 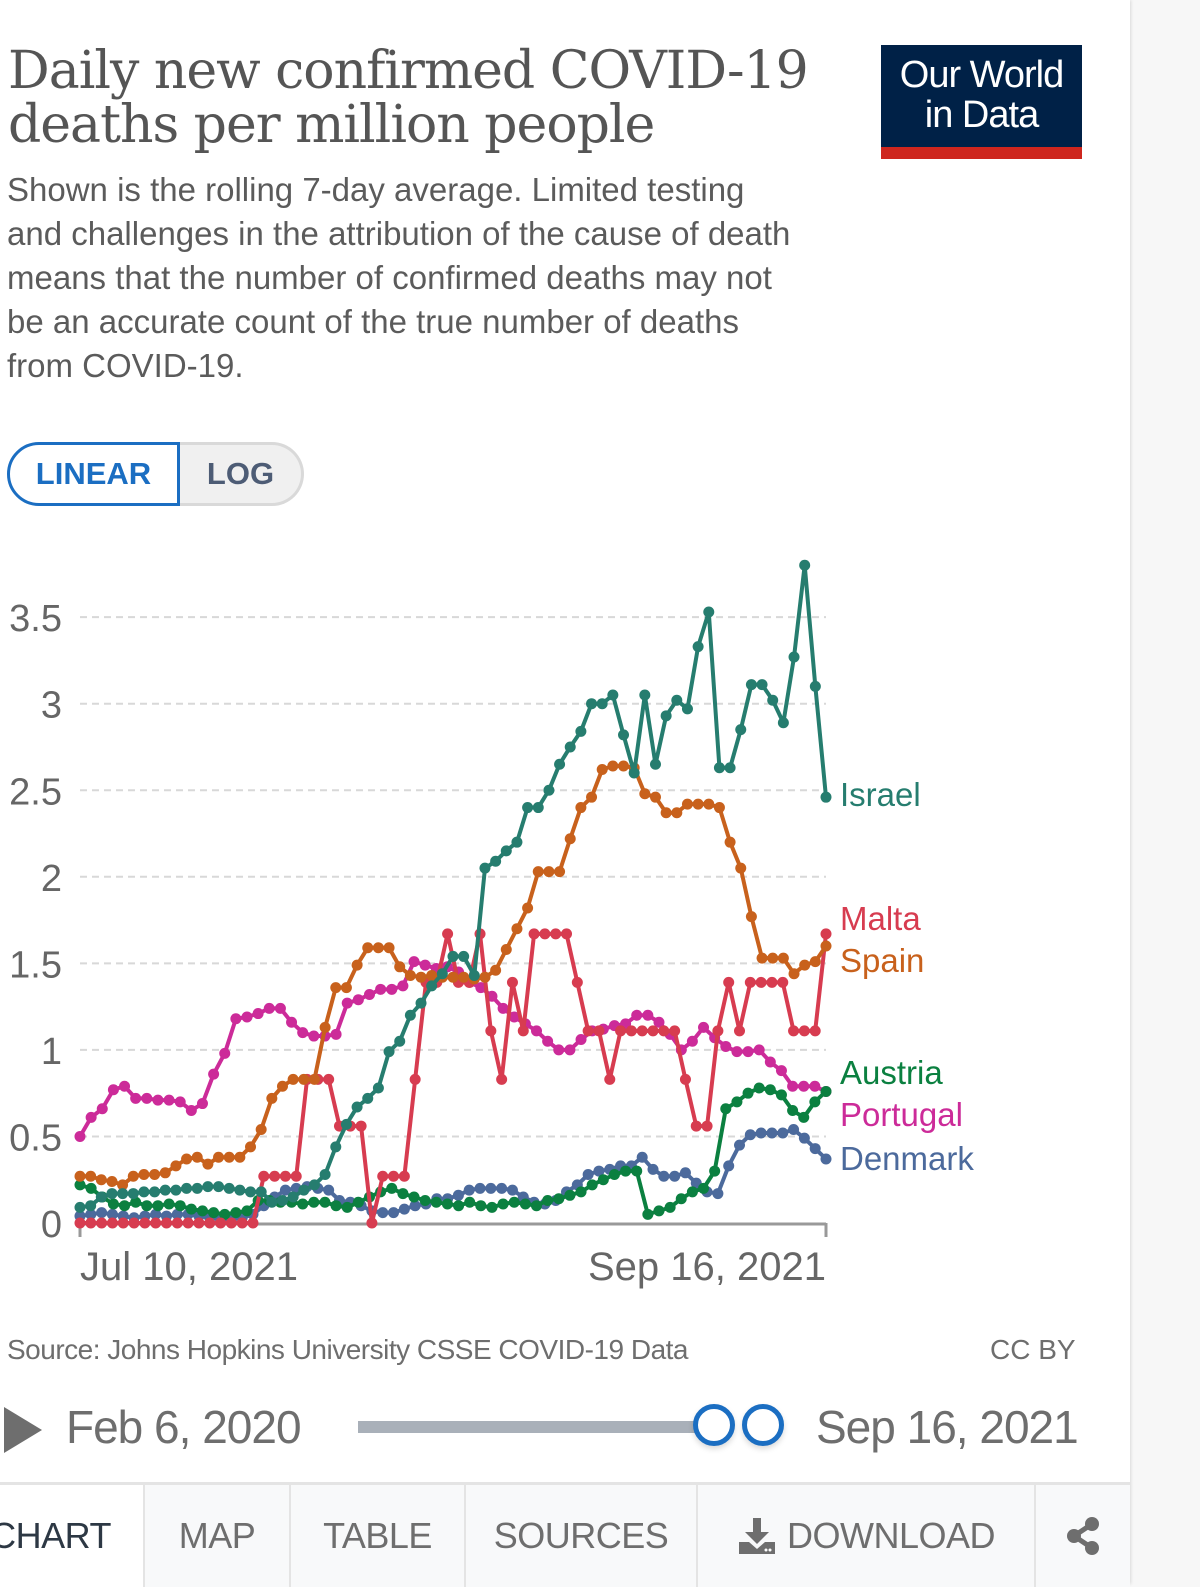 What do you see at coordinates (218, 1536) in the screenshot?
I see `tab-map: MAP` at bounding box center [218, 1536].